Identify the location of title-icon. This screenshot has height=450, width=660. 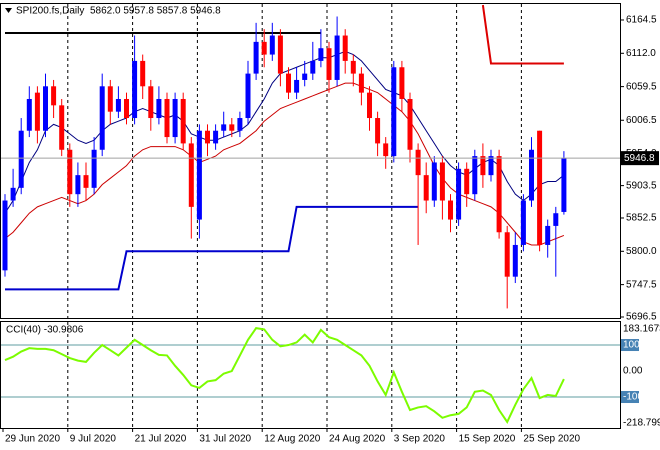
(8, 10).